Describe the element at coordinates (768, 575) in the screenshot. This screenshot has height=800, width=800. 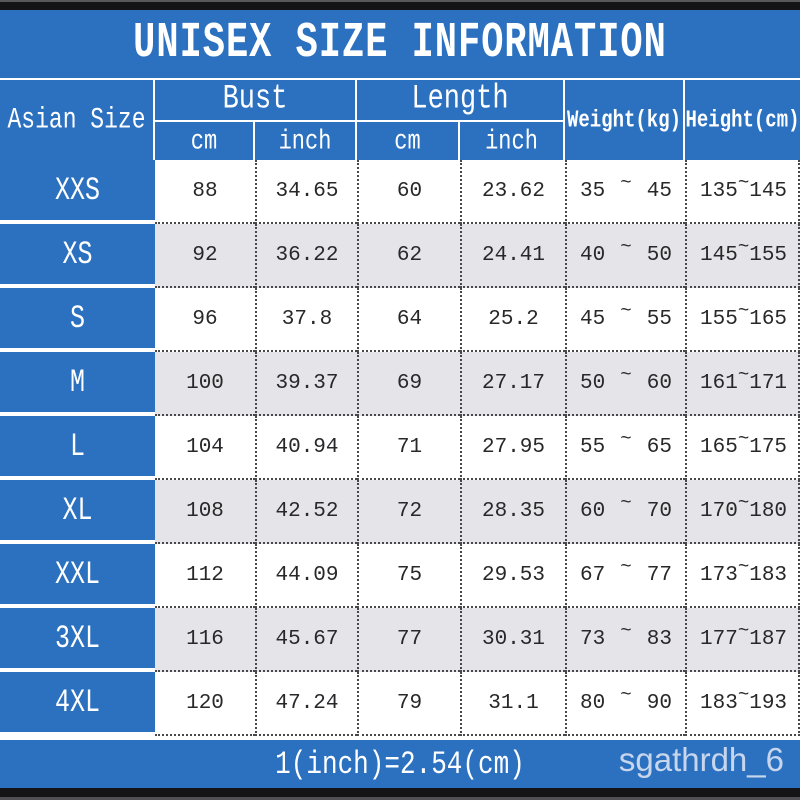
I see `height-max: 183` at that location.